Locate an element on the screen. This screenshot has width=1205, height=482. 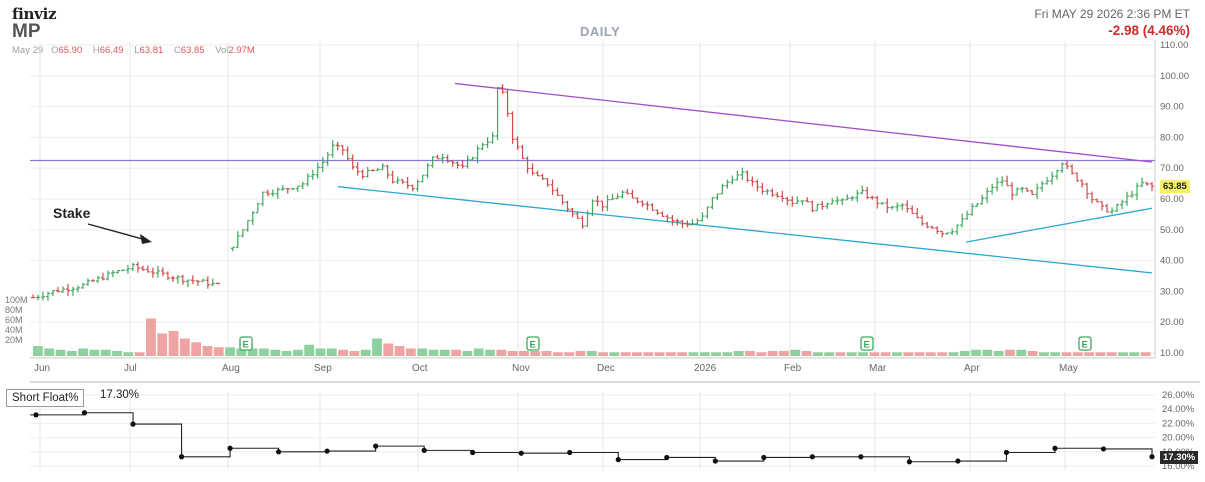
volume-tick-label: 60M is located at coordinates (14, 320).